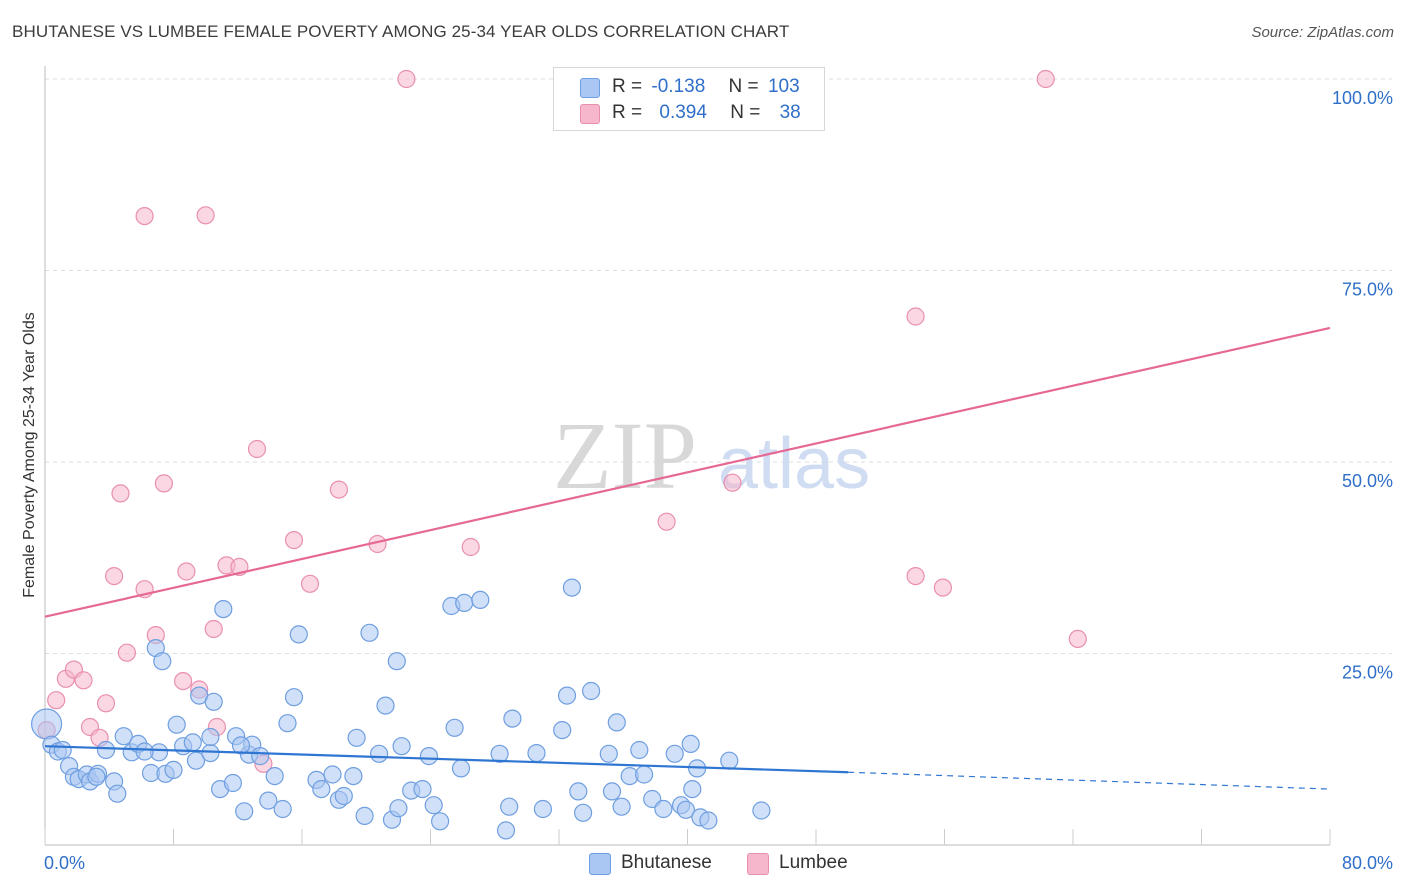 The width and height of the screenshot is (1406, 892). I want to click on legend-label-bhutanese: Bhutanese, so click(666, 862).